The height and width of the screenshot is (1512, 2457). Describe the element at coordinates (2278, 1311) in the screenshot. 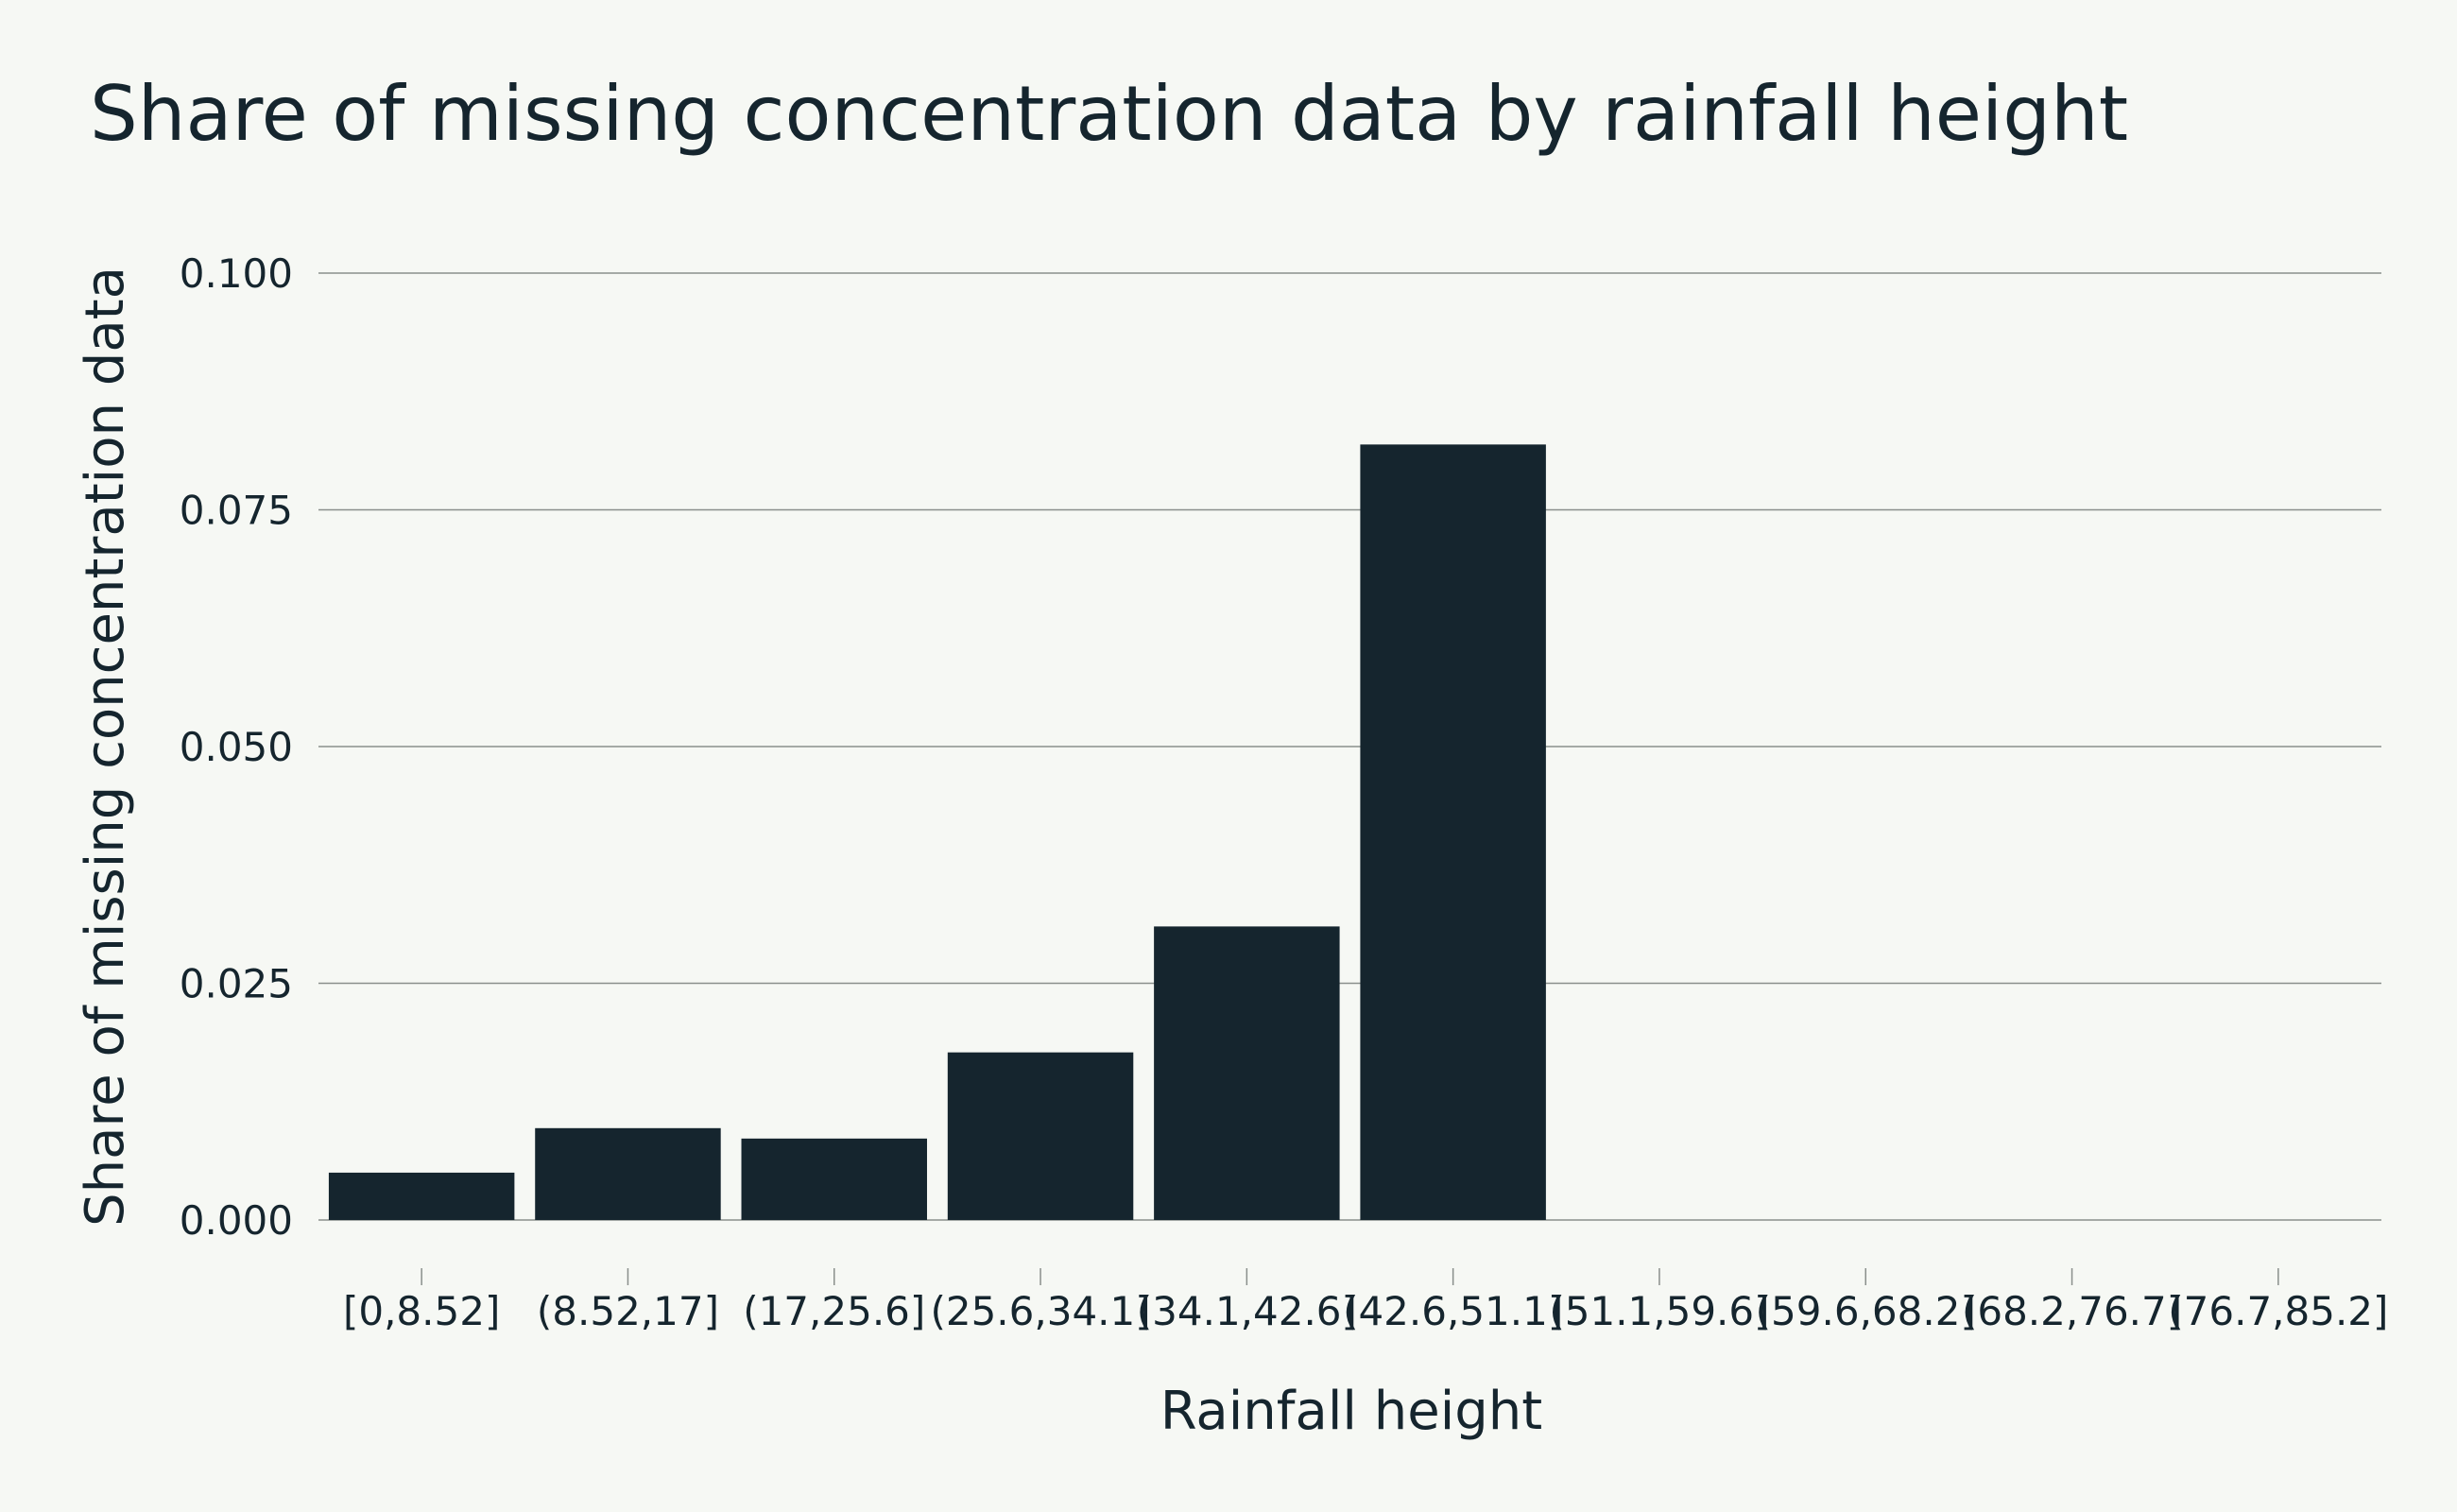

I see `x-tick-label: (76.7,85.2]` at that location.